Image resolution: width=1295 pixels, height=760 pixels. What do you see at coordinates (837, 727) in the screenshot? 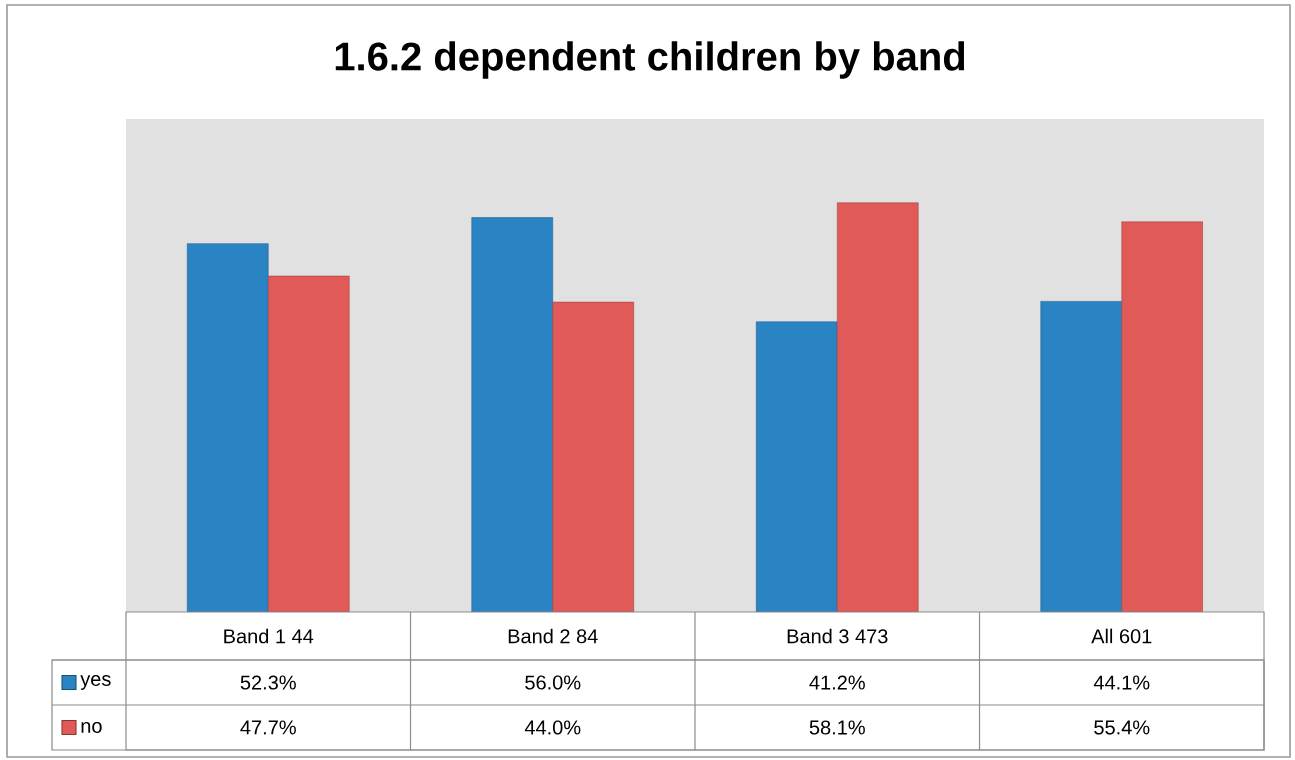
I see `data-label: 58.1%` at bounding box center [837, 727].